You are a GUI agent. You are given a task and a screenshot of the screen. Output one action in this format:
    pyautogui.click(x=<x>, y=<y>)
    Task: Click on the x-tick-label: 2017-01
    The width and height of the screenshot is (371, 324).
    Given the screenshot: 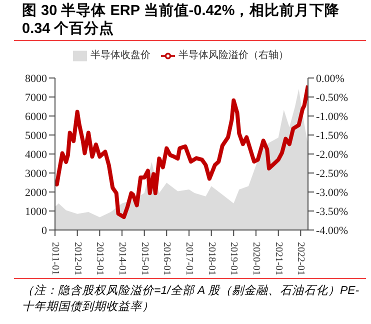 What is the action you would take?
    pyautogui.click(x=189, y=259)
    